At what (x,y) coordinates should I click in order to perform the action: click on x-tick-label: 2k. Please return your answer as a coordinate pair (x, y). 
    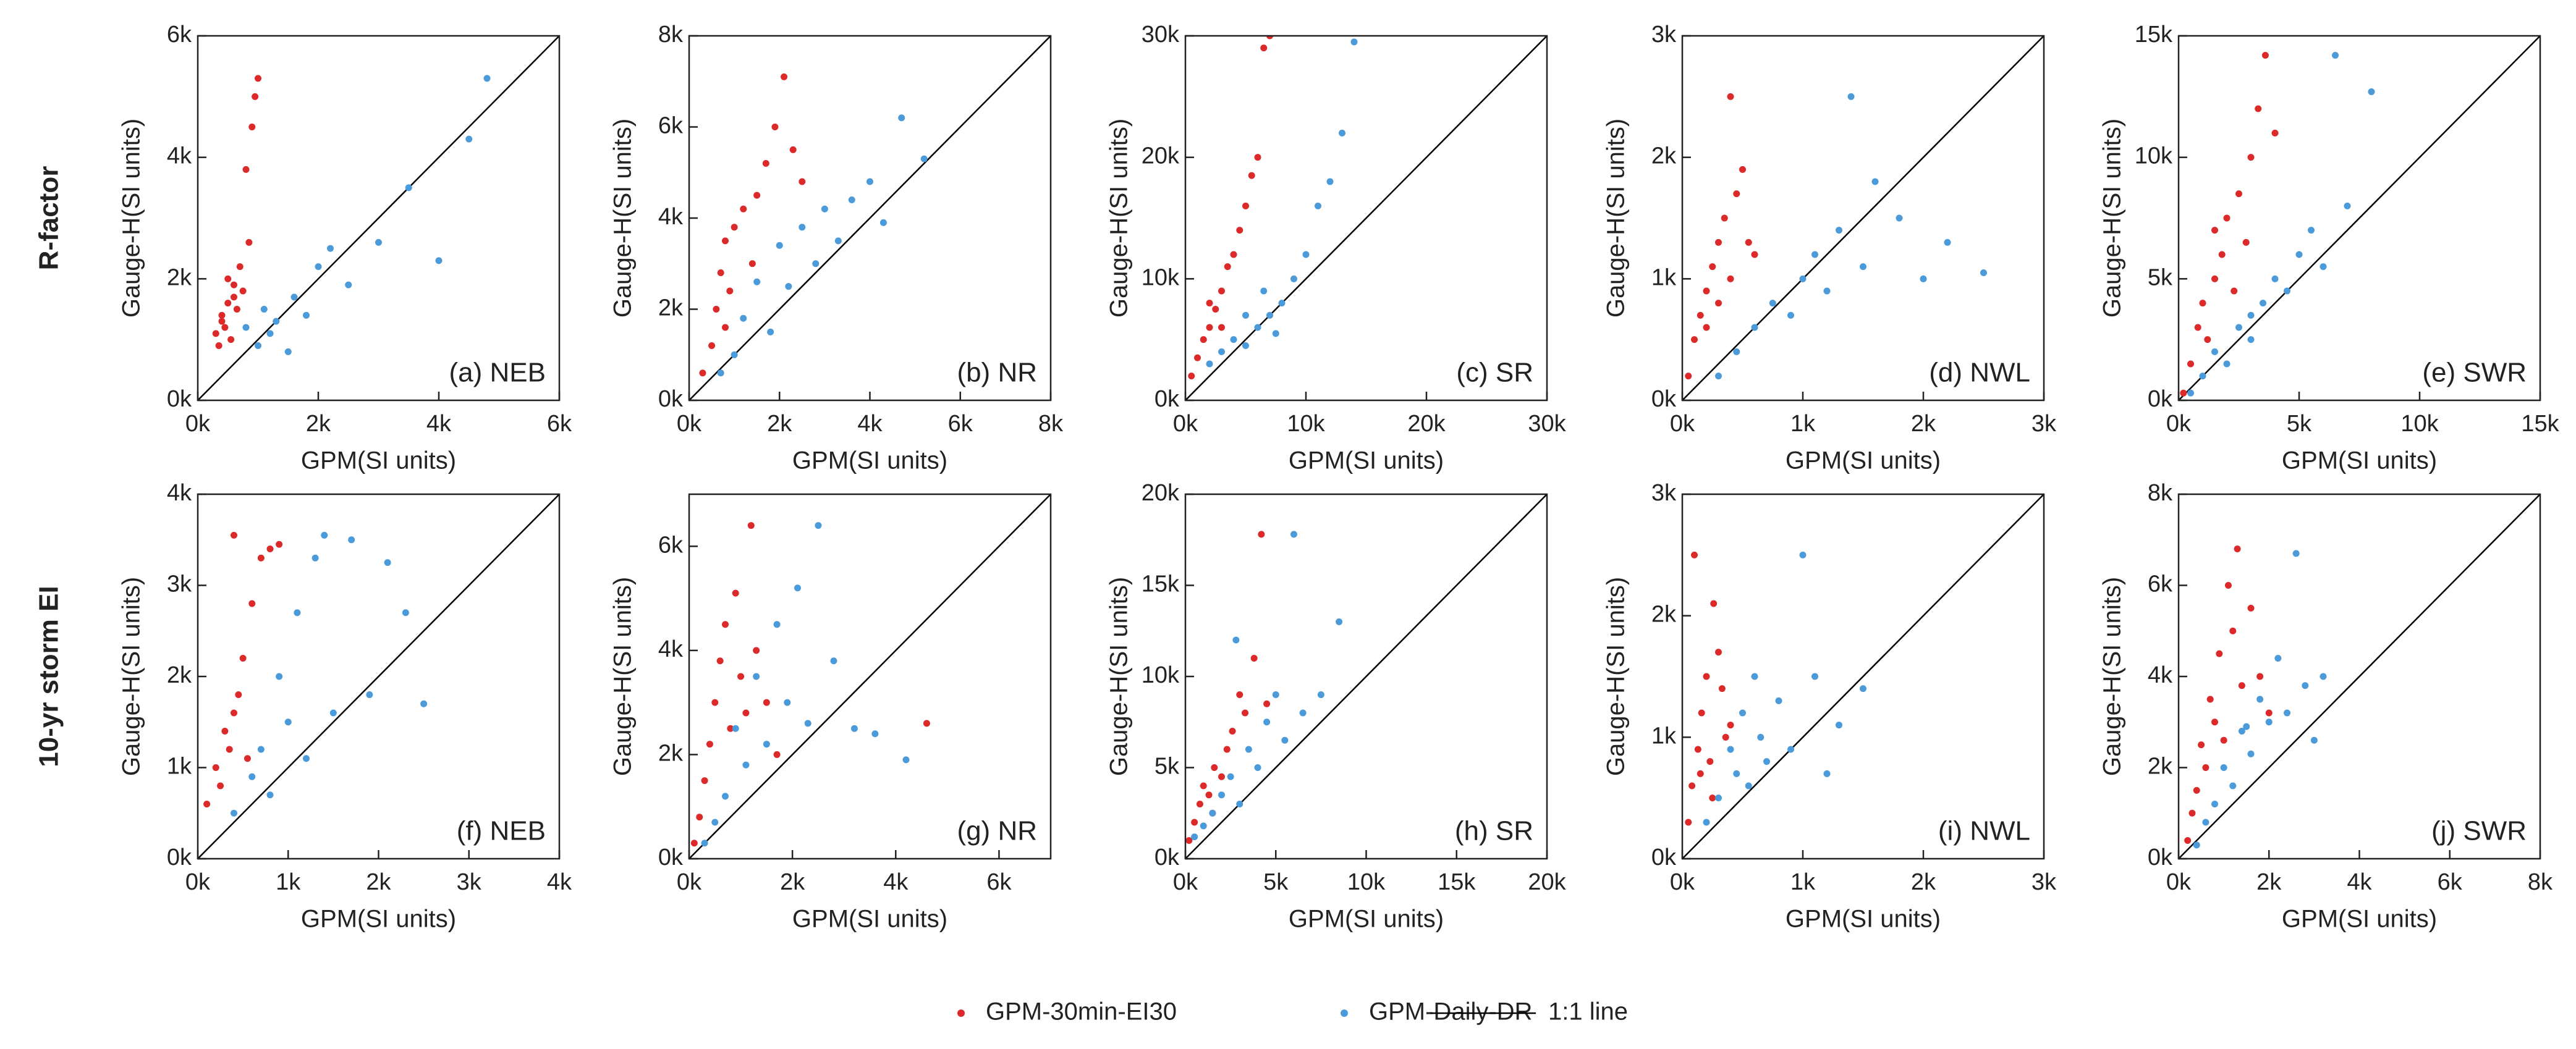
    Looking at the image, I should click on (318, 424).